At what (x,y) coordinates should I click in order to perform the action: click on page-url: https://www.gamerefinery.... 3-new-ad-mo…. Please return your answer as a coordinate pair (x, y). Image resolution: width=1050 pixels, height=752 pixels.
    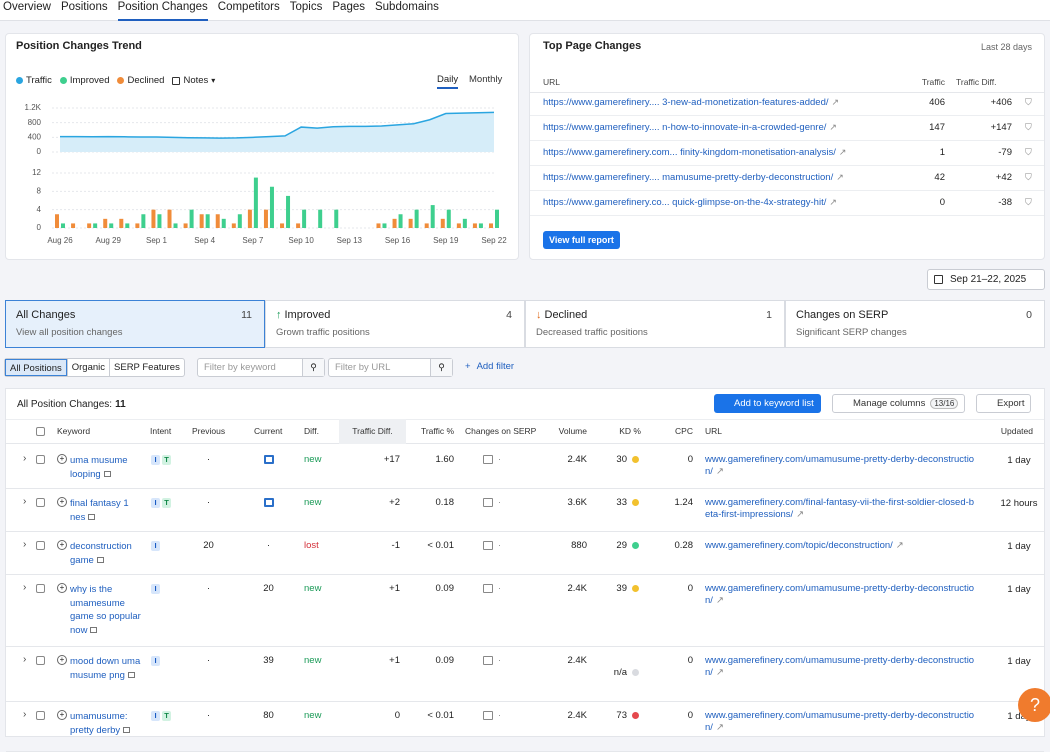
    Looking at the image, I should click on (691, 102).